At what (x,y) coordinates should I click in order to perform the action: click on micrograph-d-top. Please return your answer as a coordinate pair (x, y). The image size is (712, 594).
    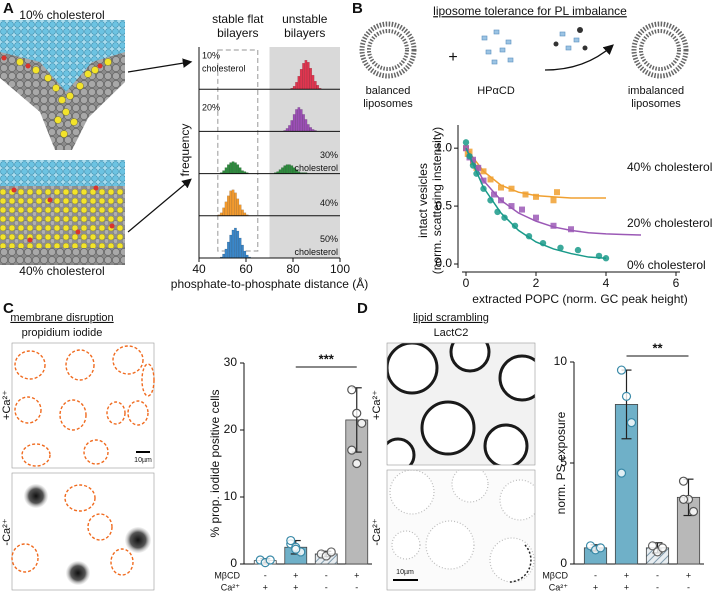
    Looking at the image, I should click on (461, 404).